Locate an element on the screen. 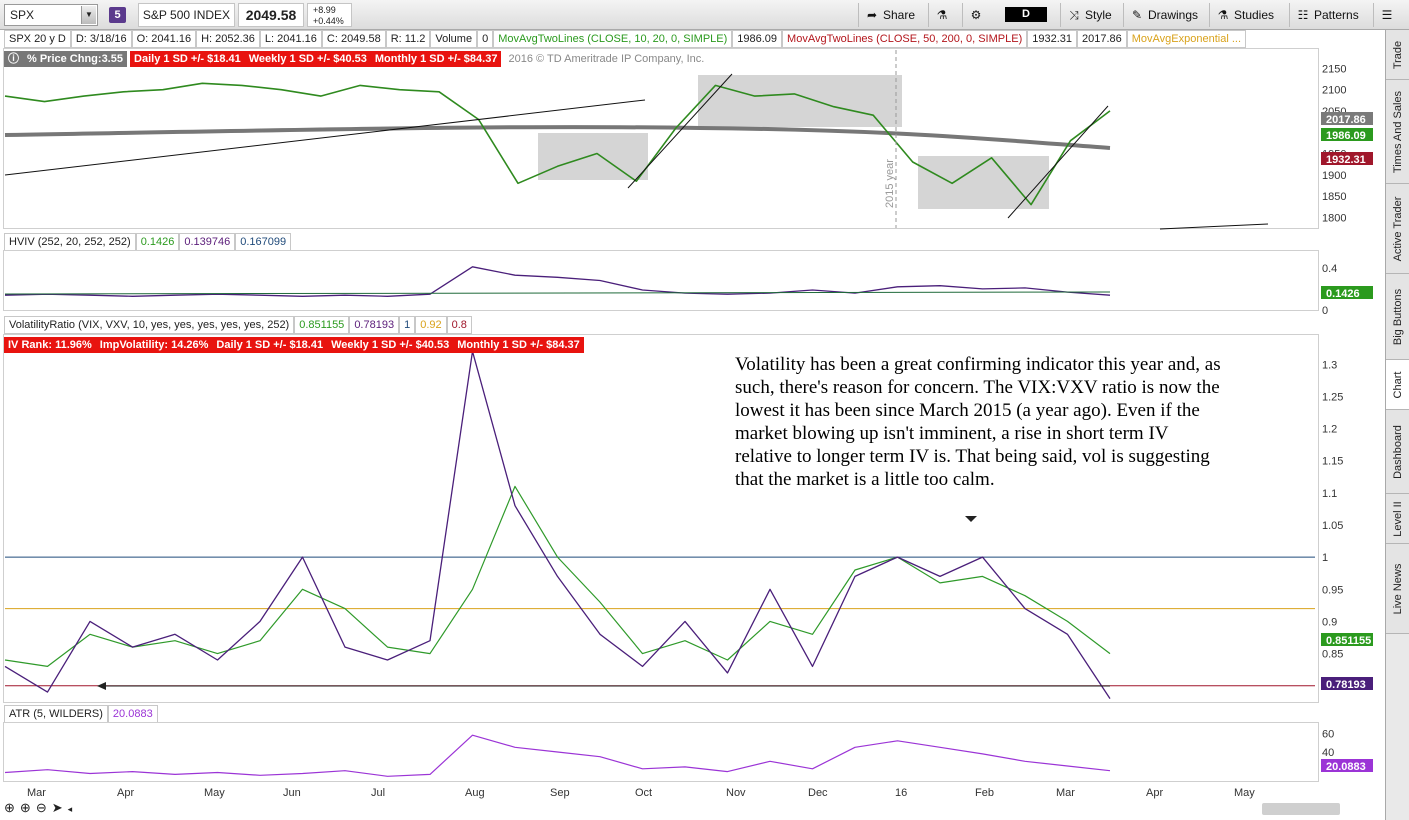  bar-low: L: 2041.16 is located at coordinates (290, 39).